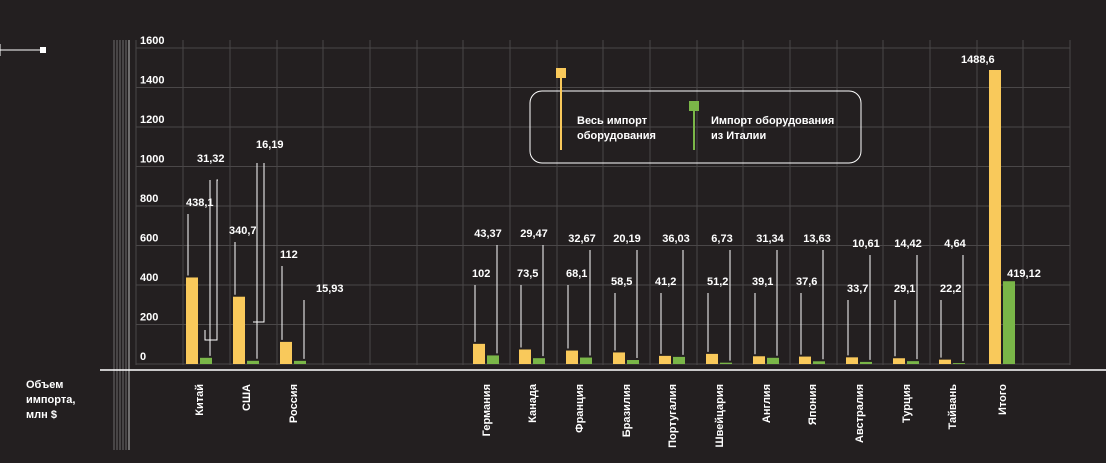  What do you see at coordinates (720, 415) in the screenshot?
I see `category-label: Швейцария` at bounding box center [720, 415].